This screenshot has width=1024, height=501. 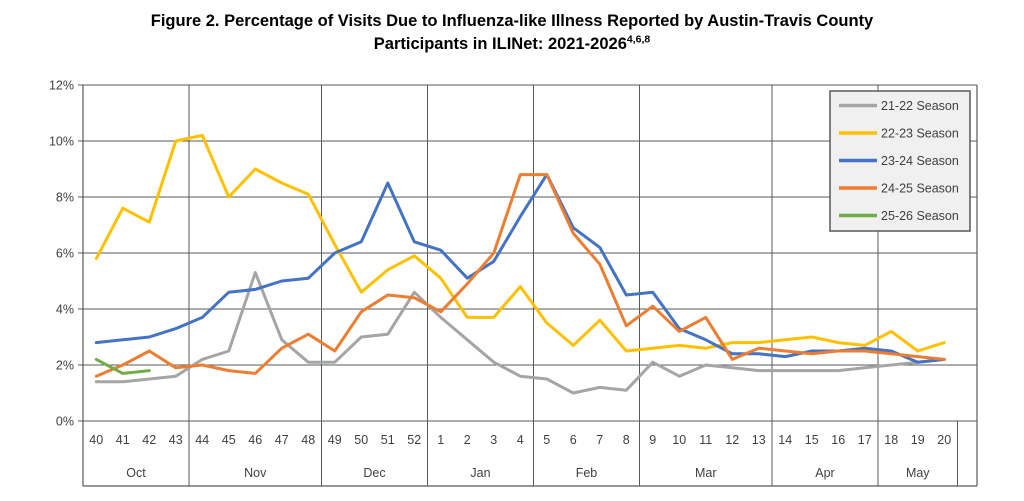 What do you see at coordinates (528, 473) in the screenshot?
I see `x-axis-month-labels: Oct Nov Dec Jan Feb Mar Apr May` at bounding box center [528, 473].